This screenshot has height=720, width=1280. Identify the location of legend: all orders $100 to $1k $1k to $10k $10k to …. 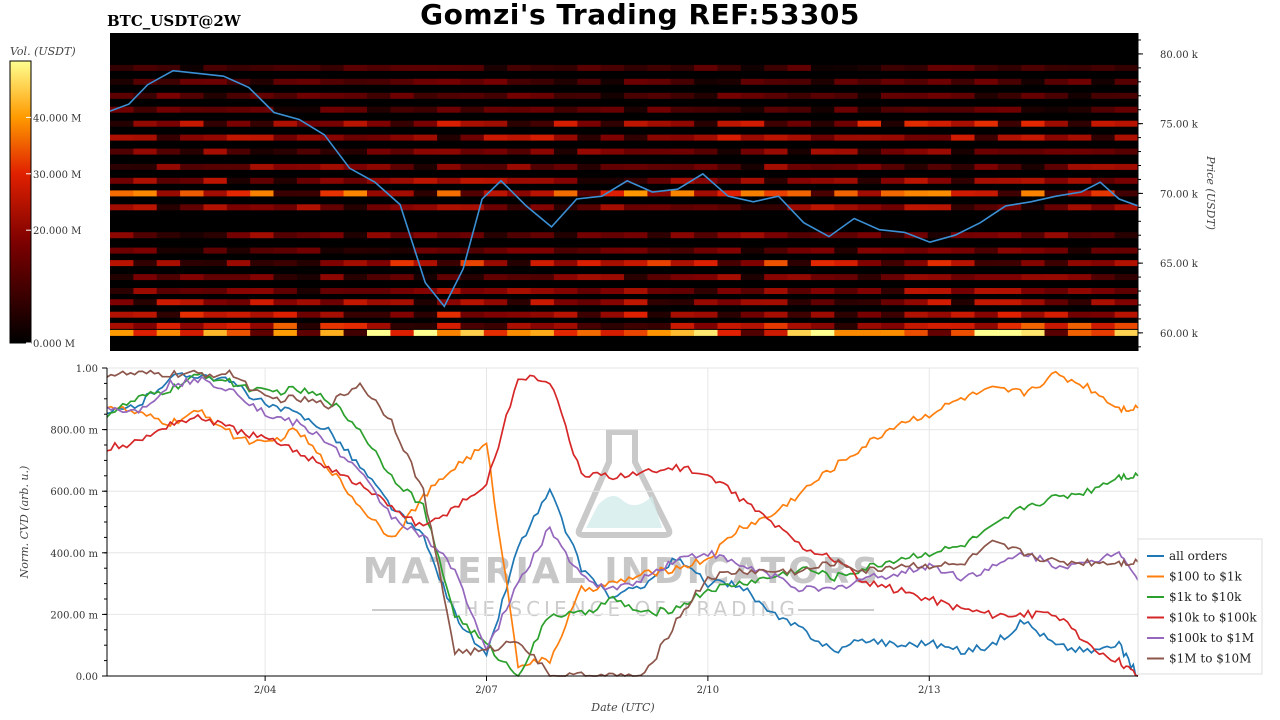
(1200, 606).